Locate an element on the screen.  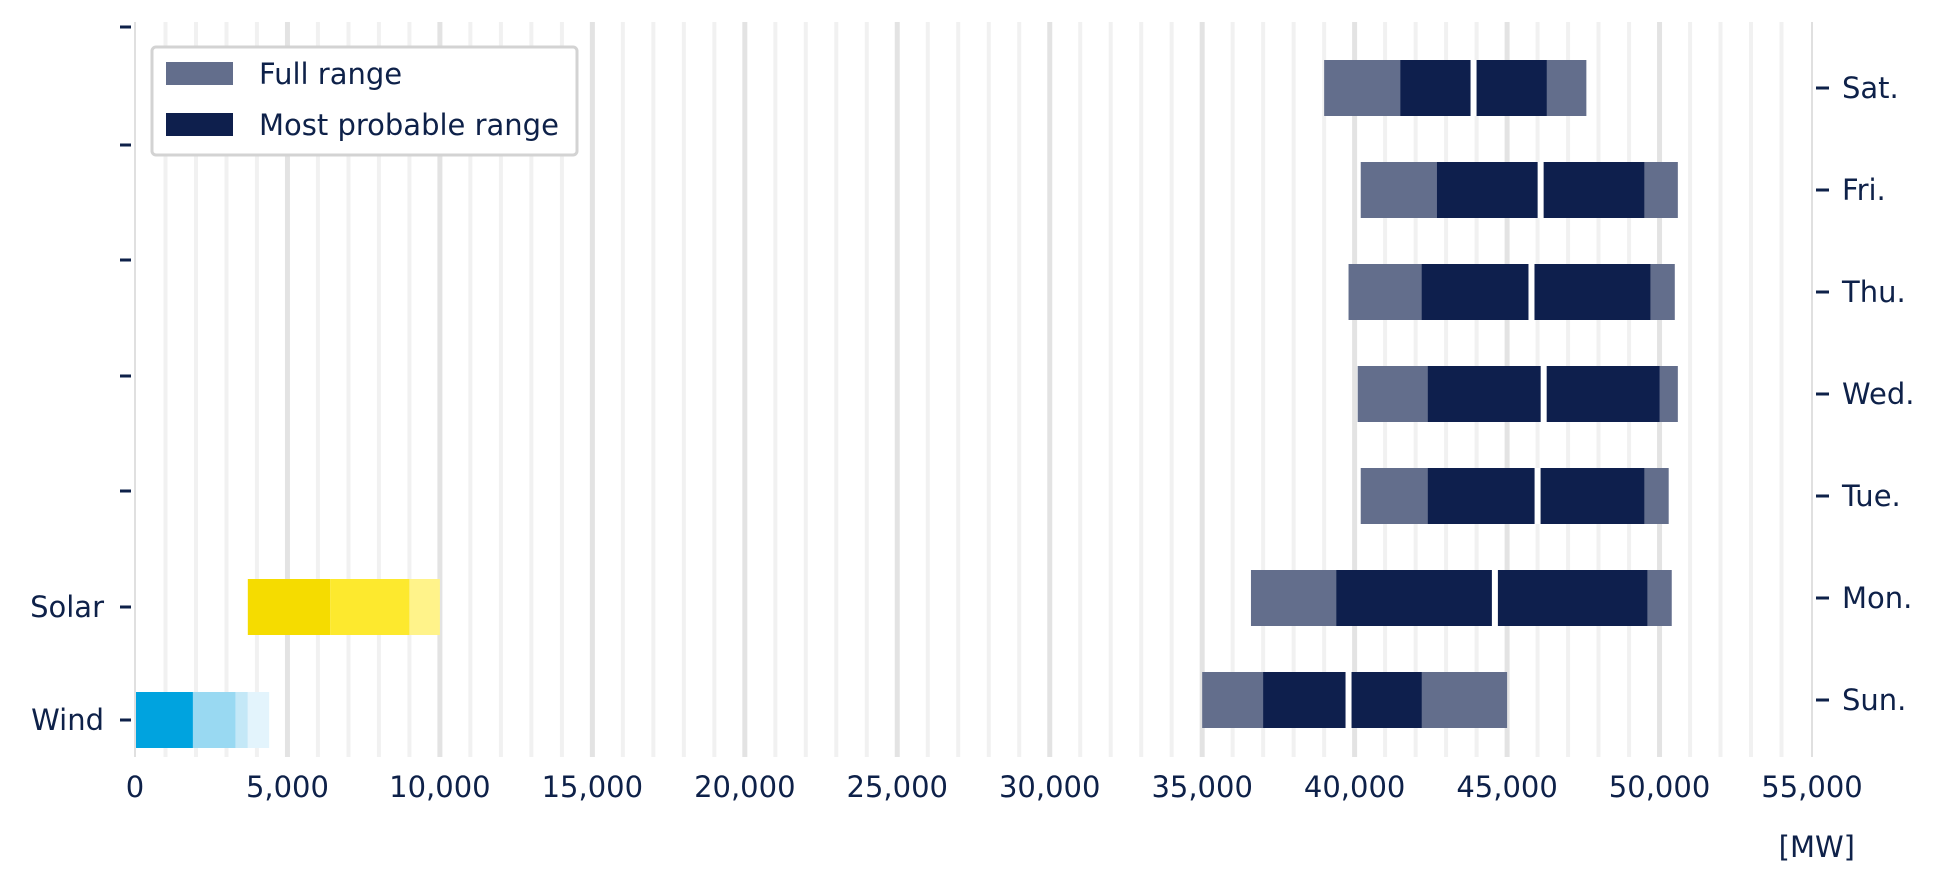
right-axis-label: Sun. is located at coordinates (1874, 700).